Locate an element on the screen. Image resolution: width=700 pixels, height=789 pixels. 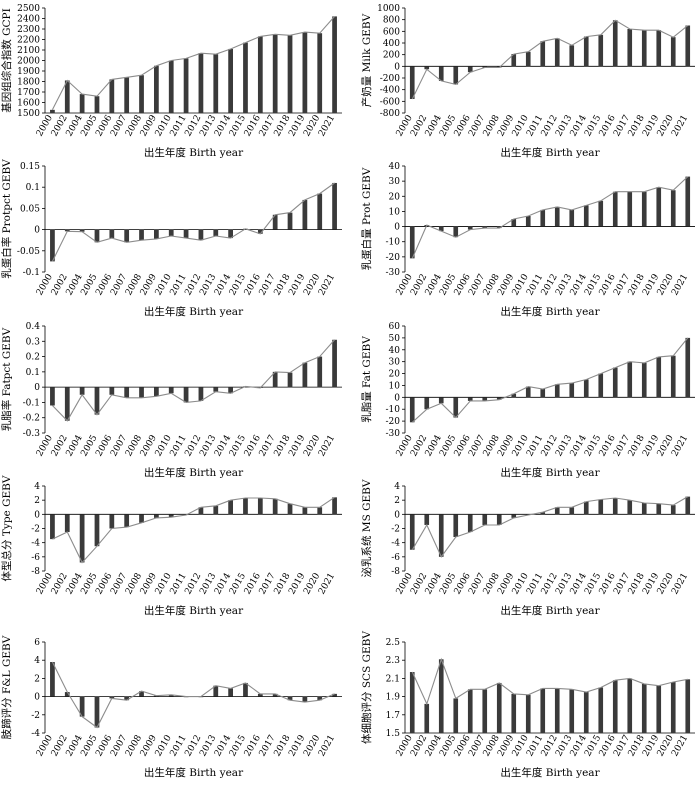
y-tick-label: 0.4 is located at coordinates (33, 327).